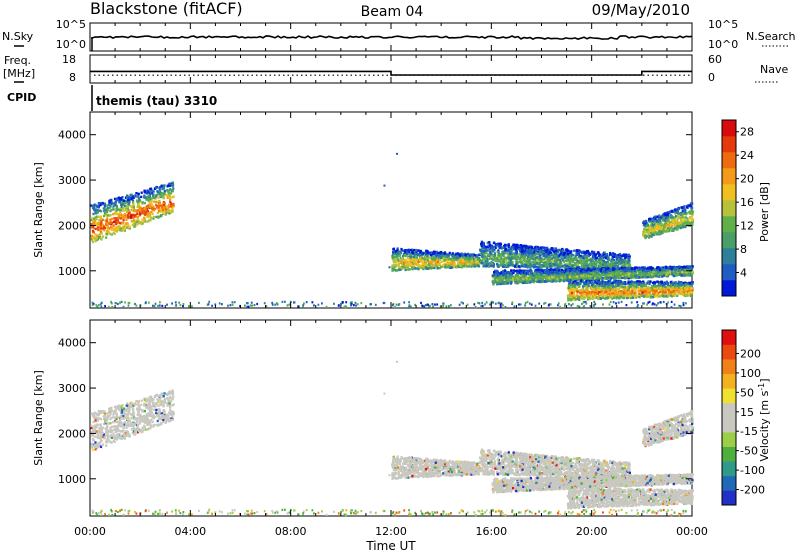 This screenshot has height=554, width=800. What do you see at coordinates (774, 69) in the screenshot?
I see `nave-label: Nave` at bounding box center [774, 69].